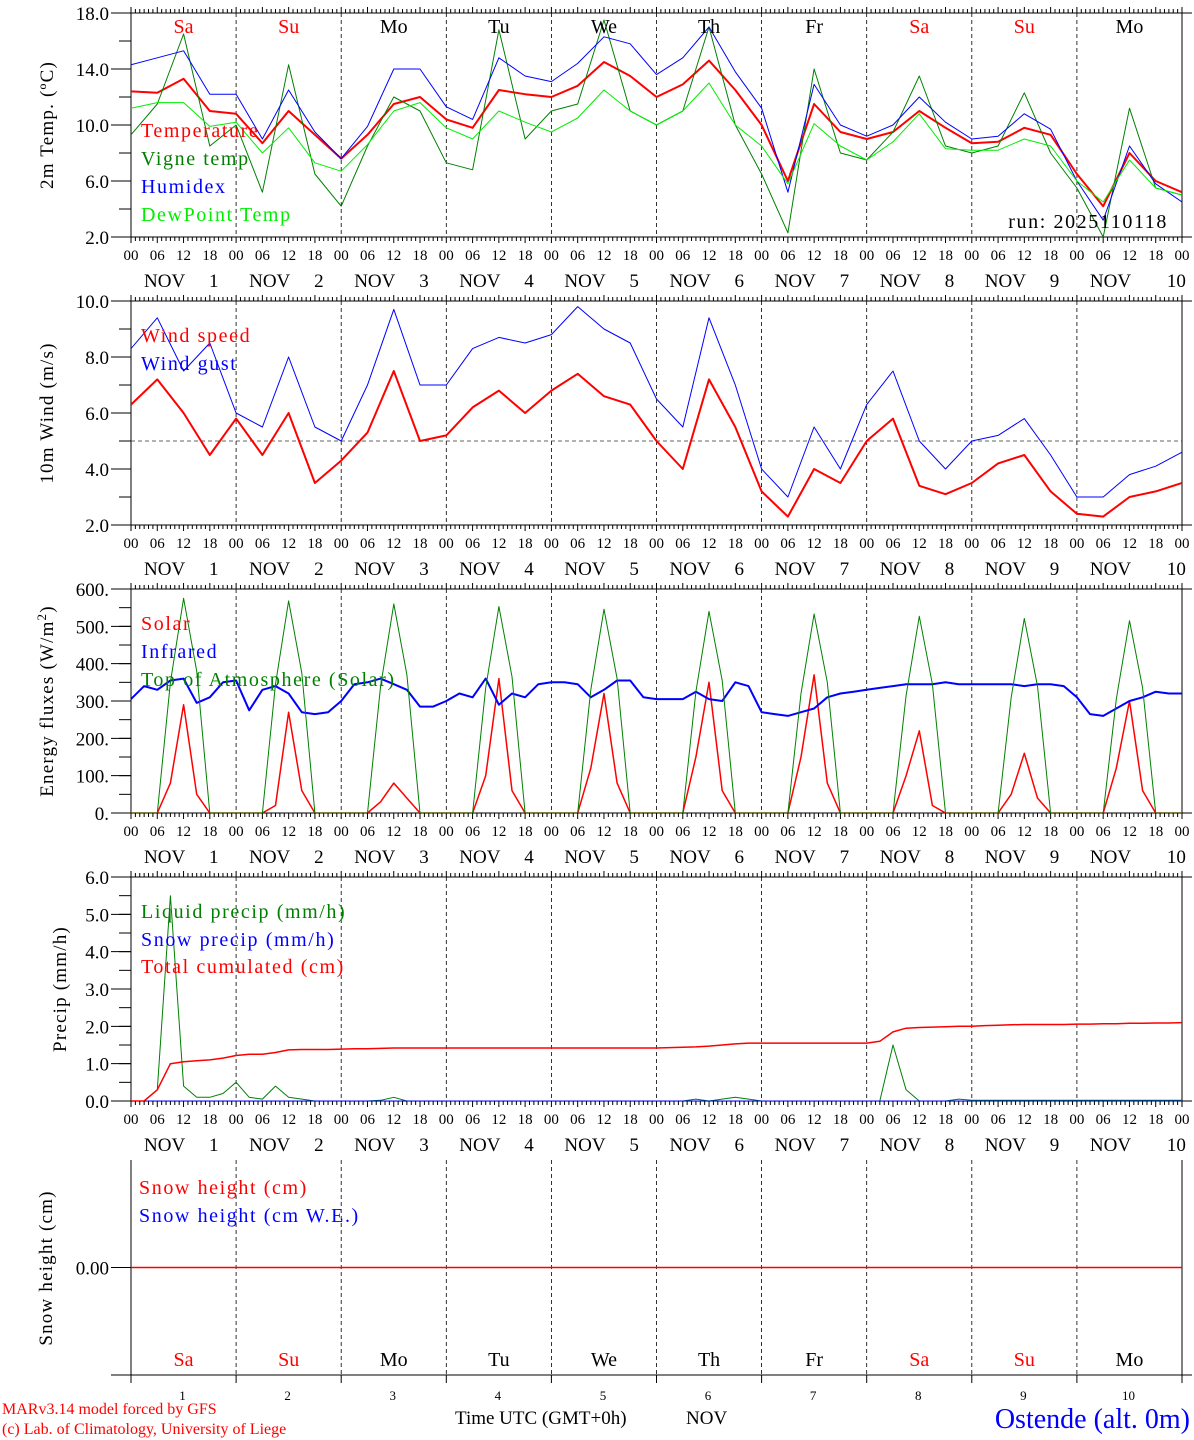  Describe the element at coordinates (92, 14) in the screenshot. I see `y-tick-label: 18.0` at that location.